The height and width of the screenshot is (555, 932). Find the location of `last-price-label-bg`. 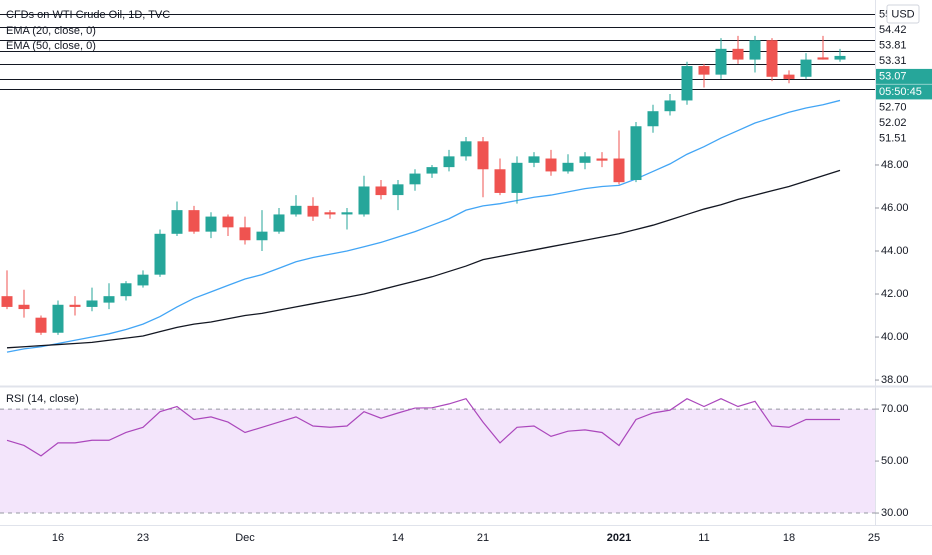

last-price-label-bg is located at coordinates (904, 76).